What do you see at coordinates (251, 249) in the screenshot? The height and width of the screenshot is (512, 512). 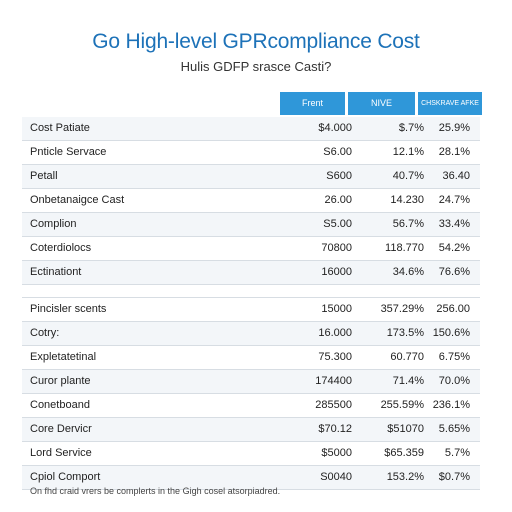 I see `table-row: Coterdiolocs 70800 118.770 54.2%` at bounding box center [251, 249].